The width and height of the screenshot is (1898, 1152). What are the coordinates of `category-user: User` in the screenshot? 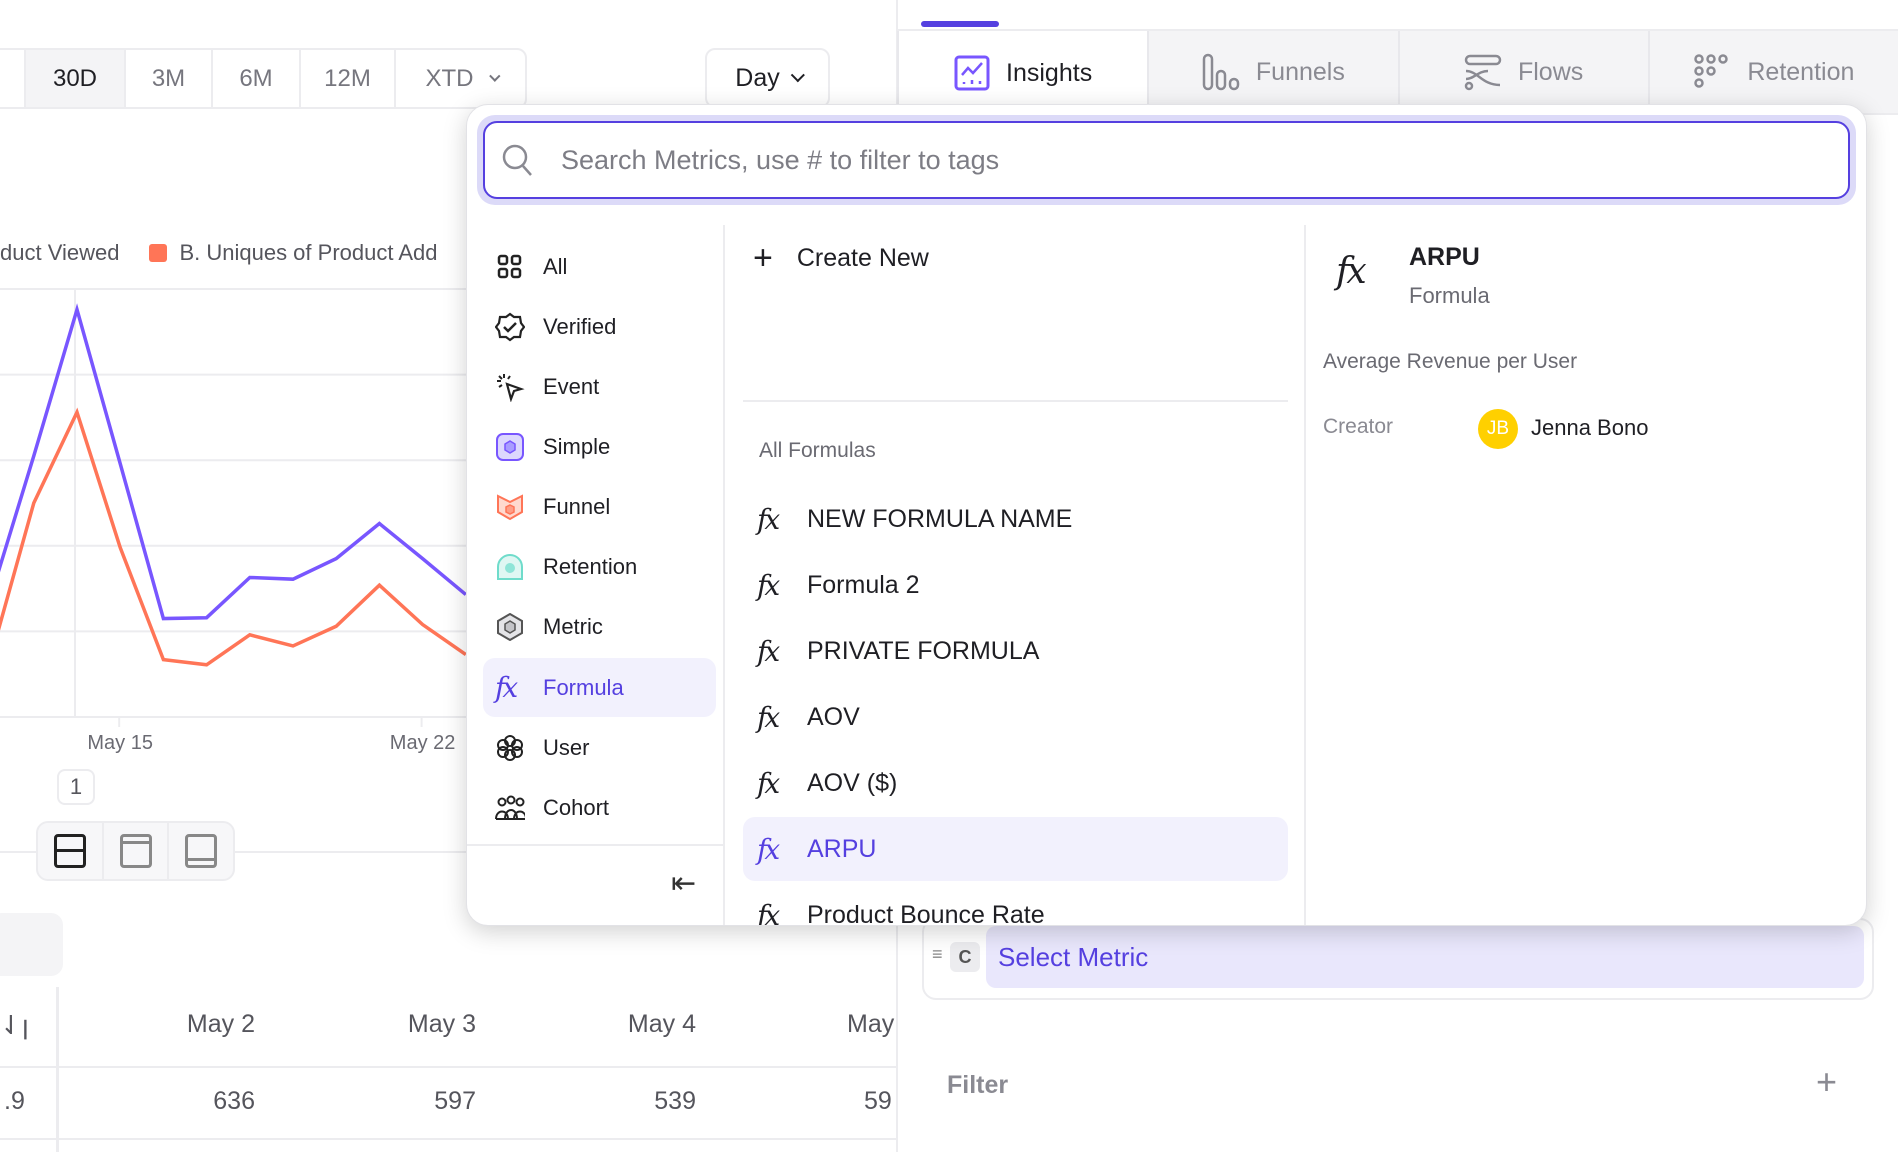 It's located at (599, 747).